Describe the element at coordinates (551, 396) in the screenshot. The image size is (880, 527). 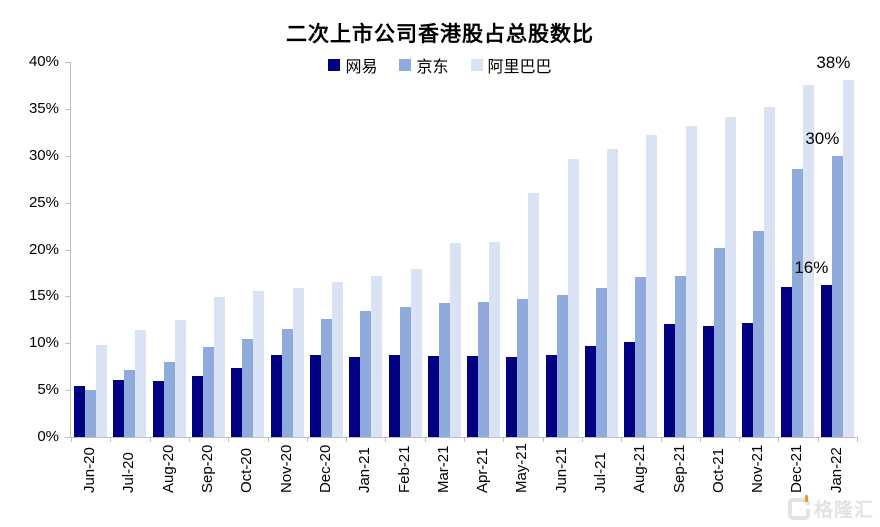
I see `bar-网易-Jun-21` at that location.